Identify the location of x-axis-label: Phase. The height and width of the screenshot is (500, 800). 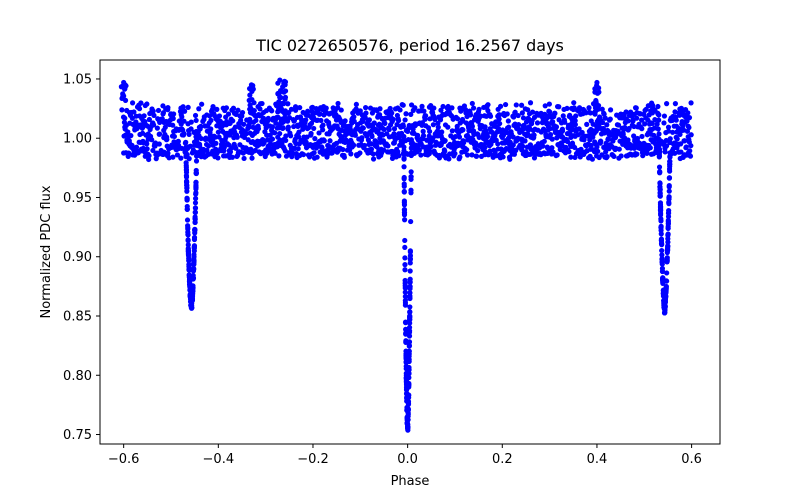
(410, 481).